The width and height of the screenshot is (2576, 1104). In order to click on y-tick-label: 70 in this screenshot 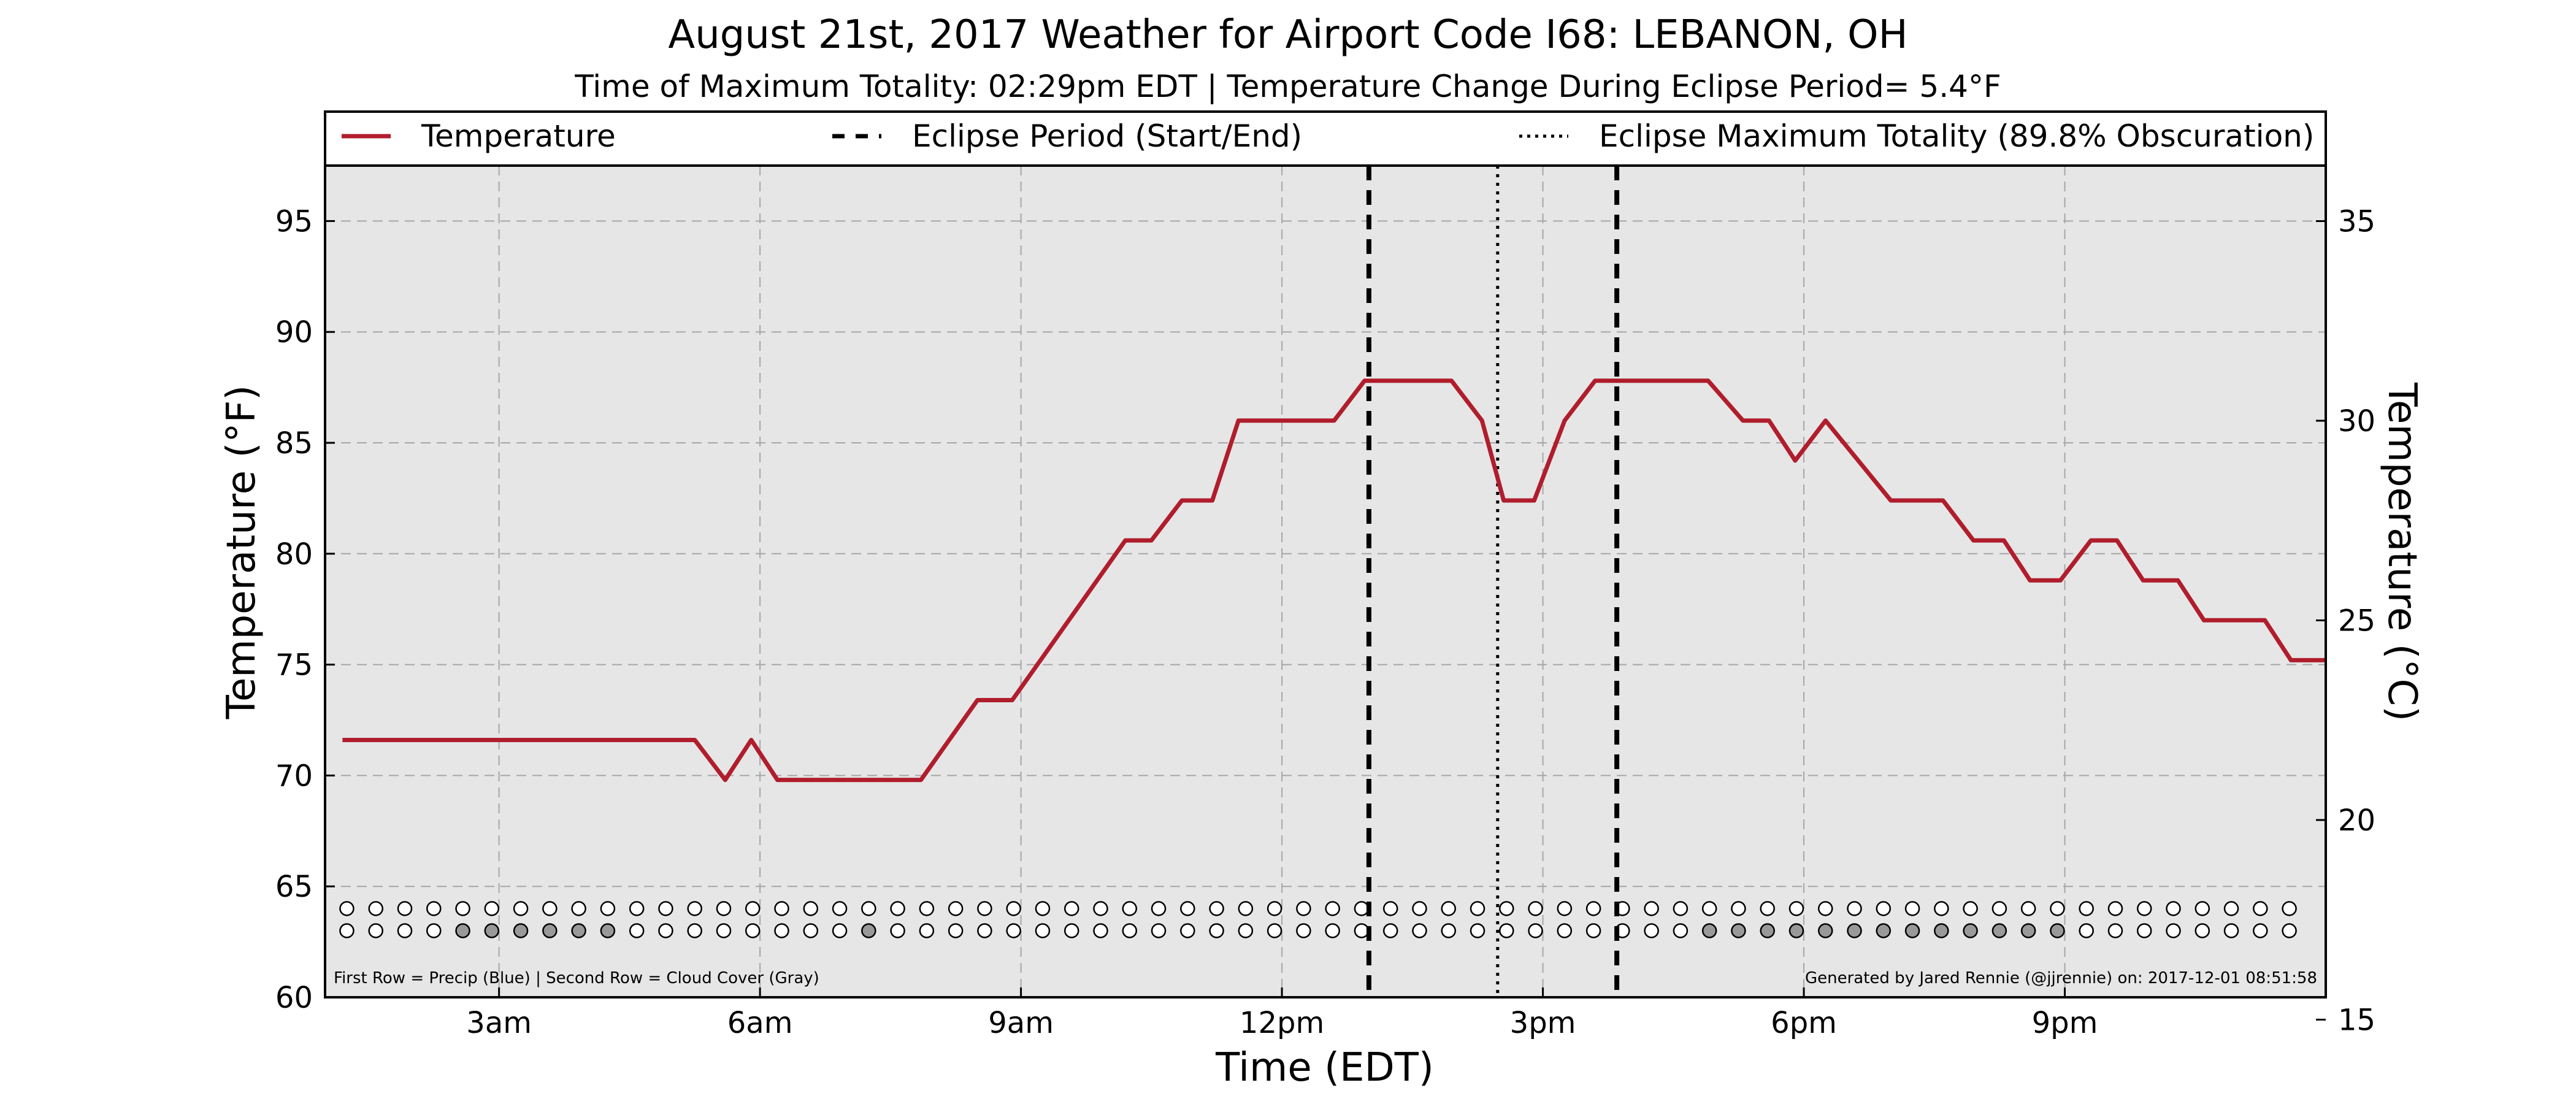, I will do `click(294, 776)`.